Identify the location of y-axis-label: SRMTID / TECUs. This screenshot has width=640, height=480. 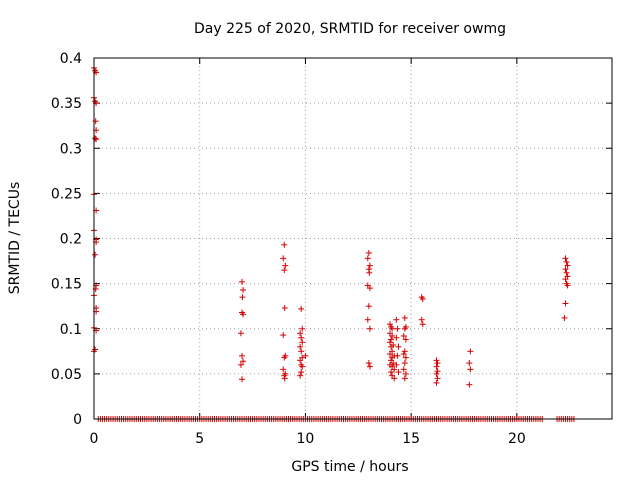
(15, 238).